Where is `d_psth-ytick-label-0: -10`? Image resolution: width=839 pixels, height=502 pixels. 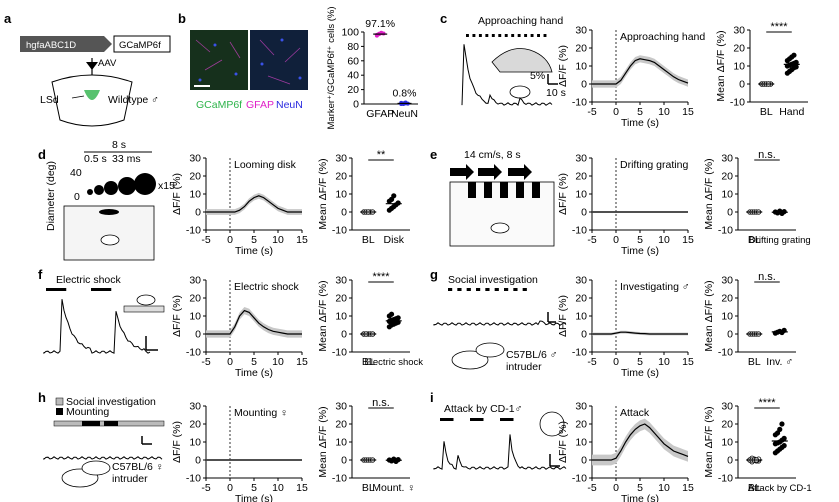 d_psth-ytick-label-0: -10 is located at coordinates (193, 231).